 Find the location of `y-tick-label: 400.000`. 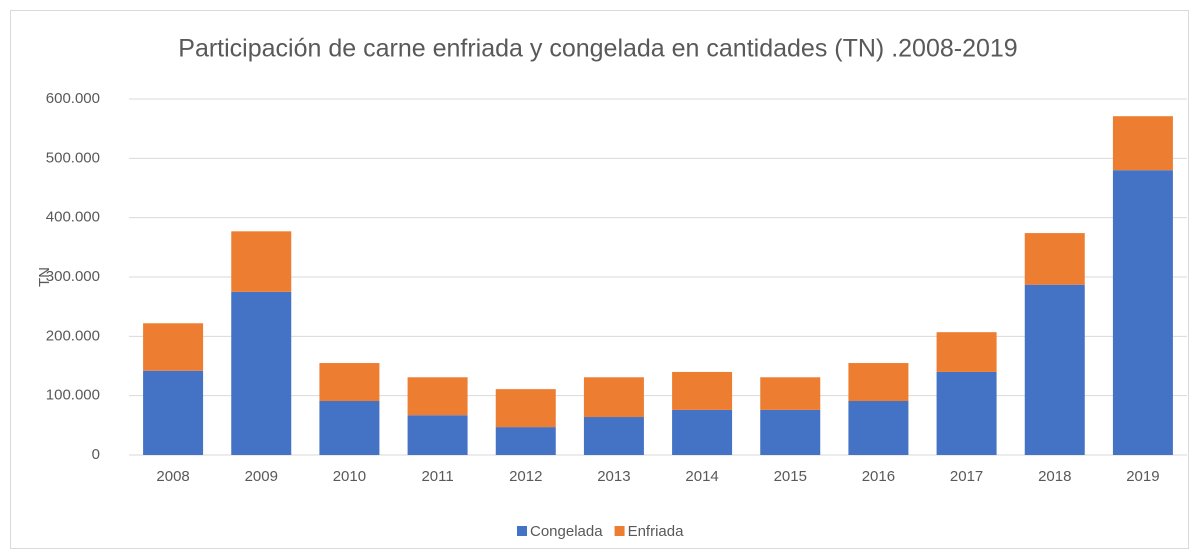

y-tick-label: 400.000 is located at coordinates (73, 217).